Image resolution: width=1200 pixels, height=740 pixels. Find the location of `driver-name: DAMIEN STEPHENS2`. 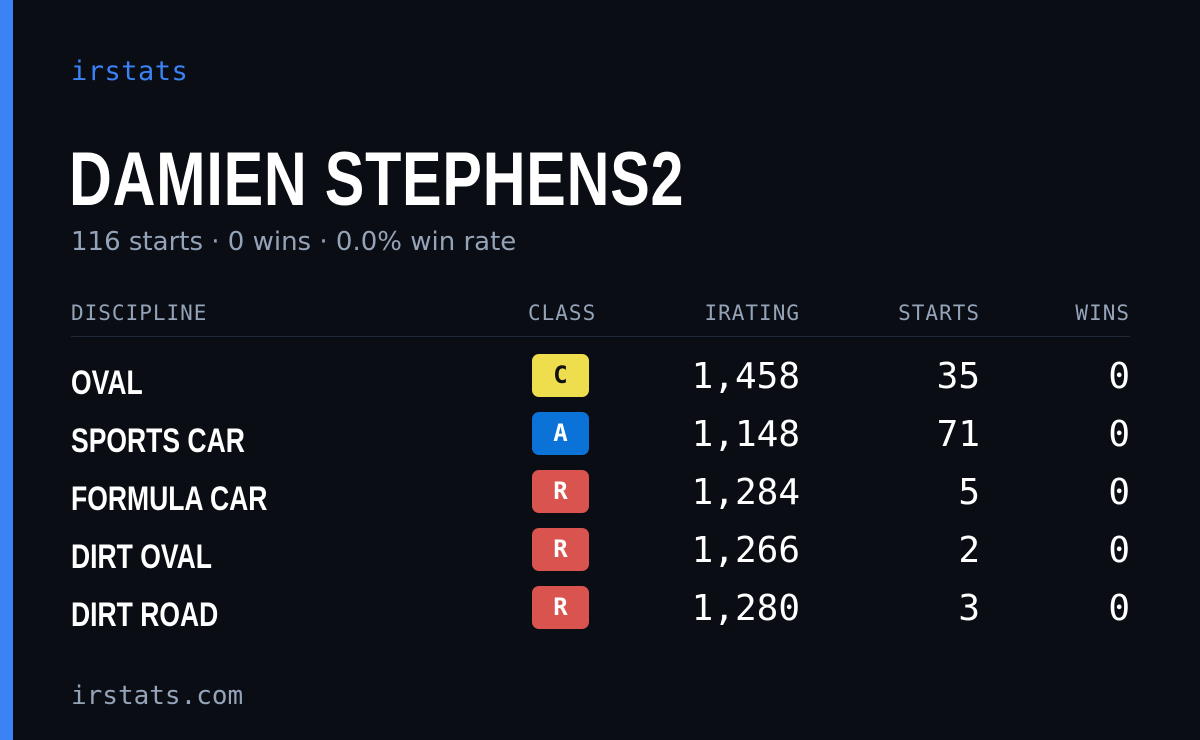

driver-name: DAMIEN STEPHENS2 is located at coordinates (377, 179).